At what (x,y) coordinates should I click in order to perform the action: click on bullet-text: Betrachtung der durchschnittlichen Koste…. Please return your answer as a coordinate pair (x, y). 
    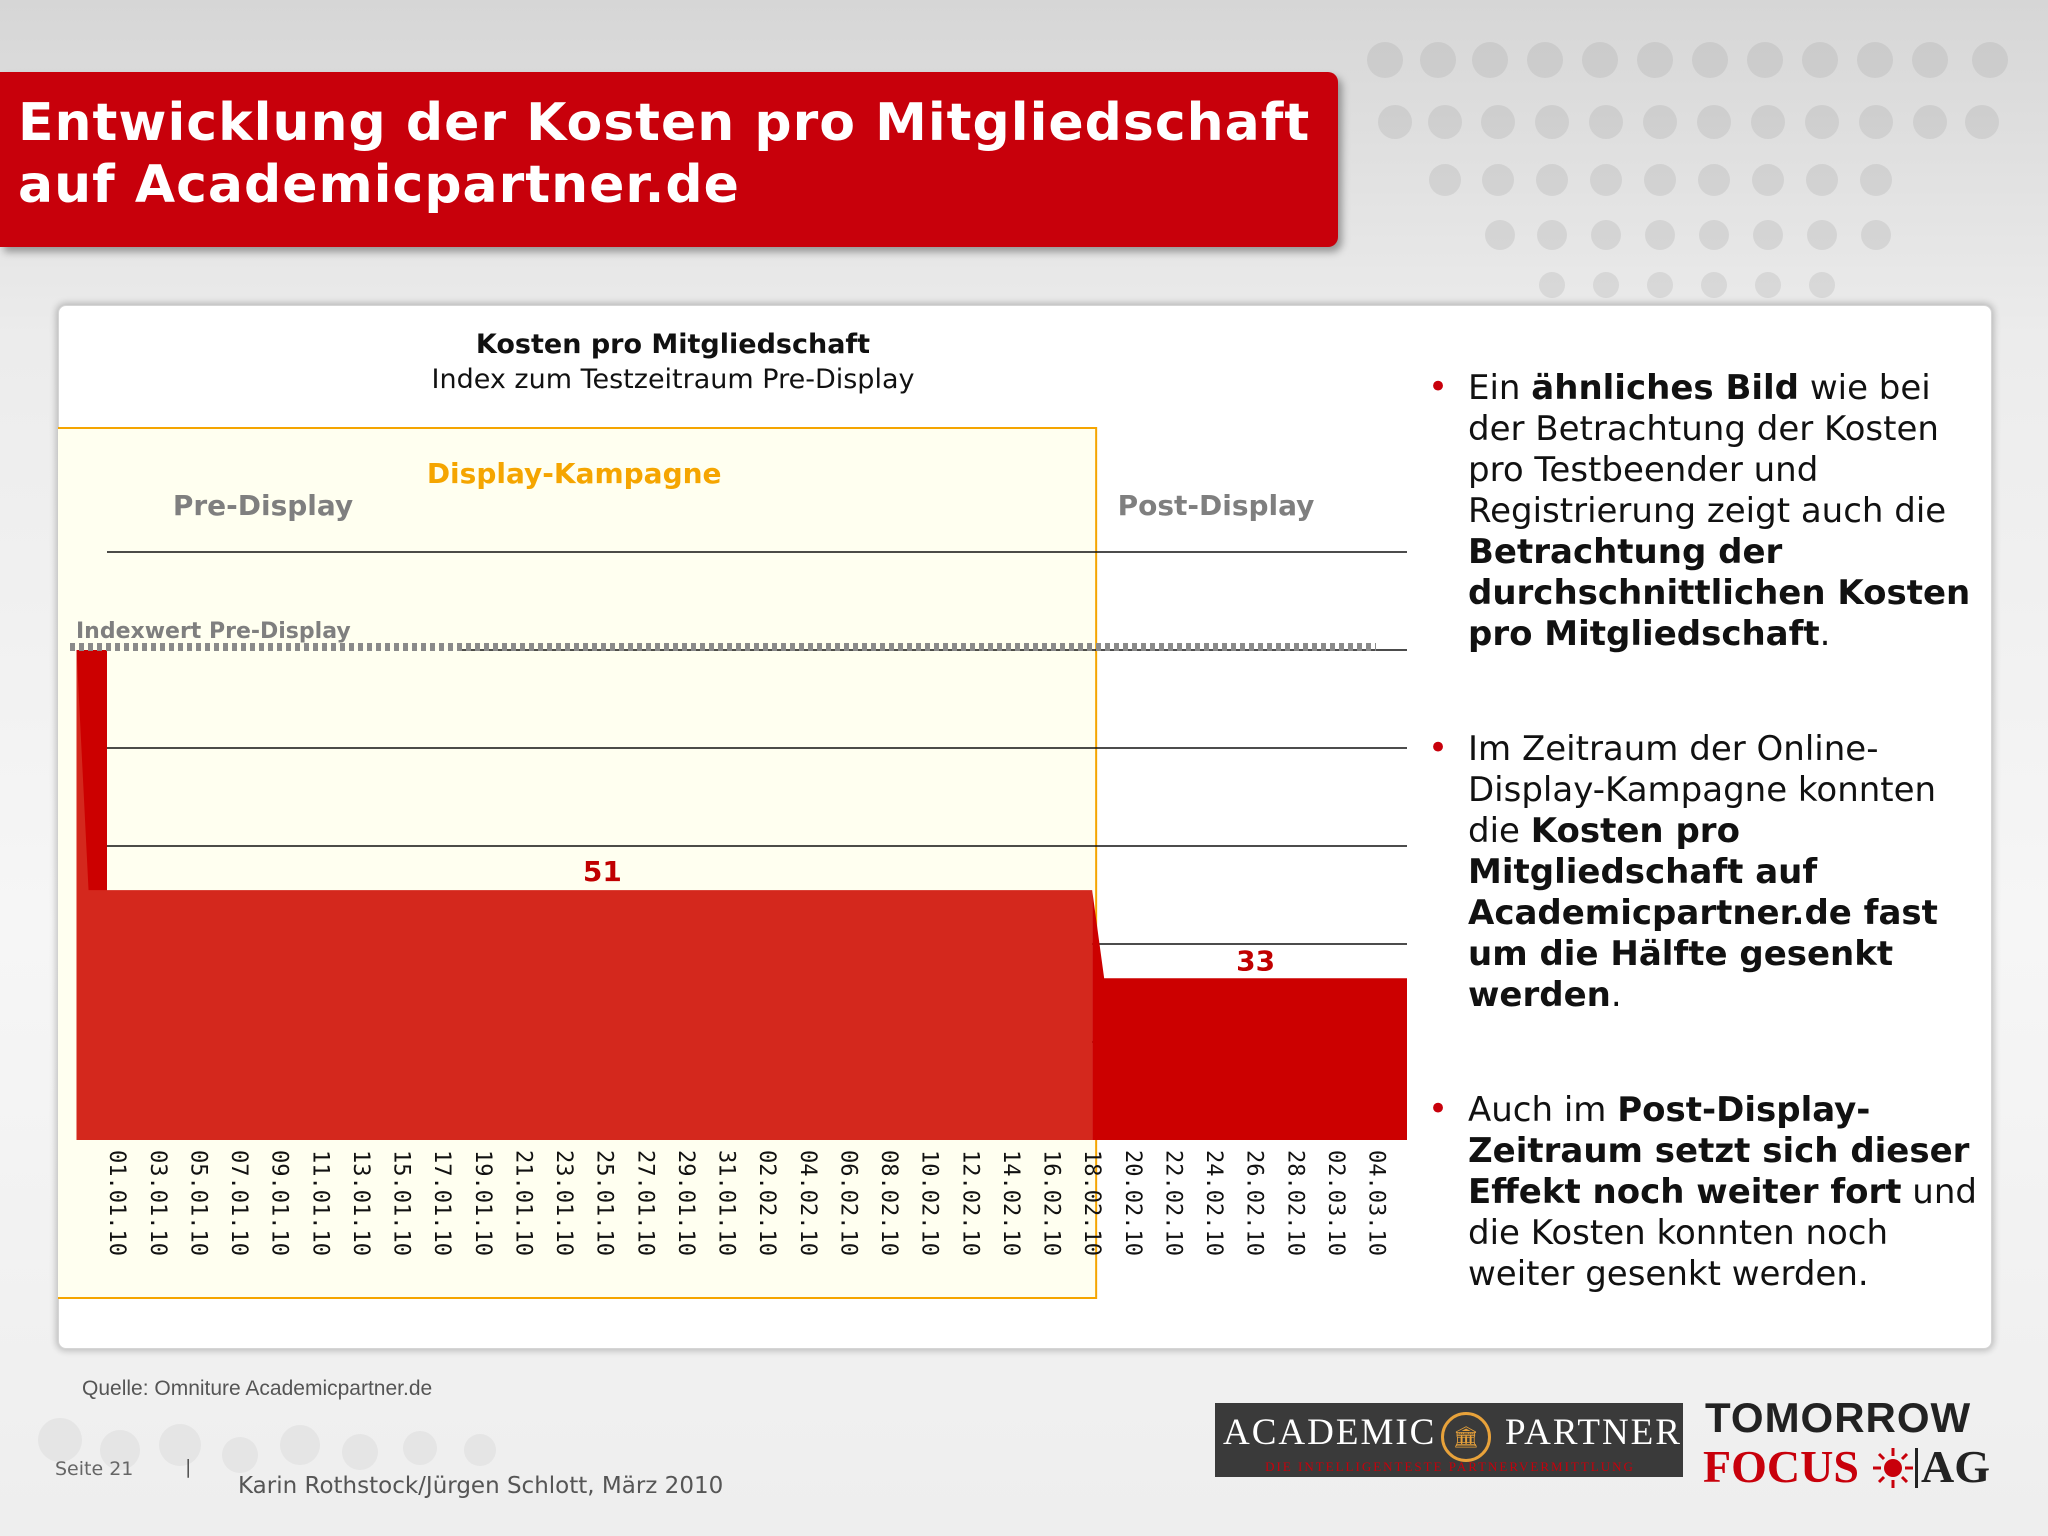
    Looking at the image, I should click on (1719, 593).